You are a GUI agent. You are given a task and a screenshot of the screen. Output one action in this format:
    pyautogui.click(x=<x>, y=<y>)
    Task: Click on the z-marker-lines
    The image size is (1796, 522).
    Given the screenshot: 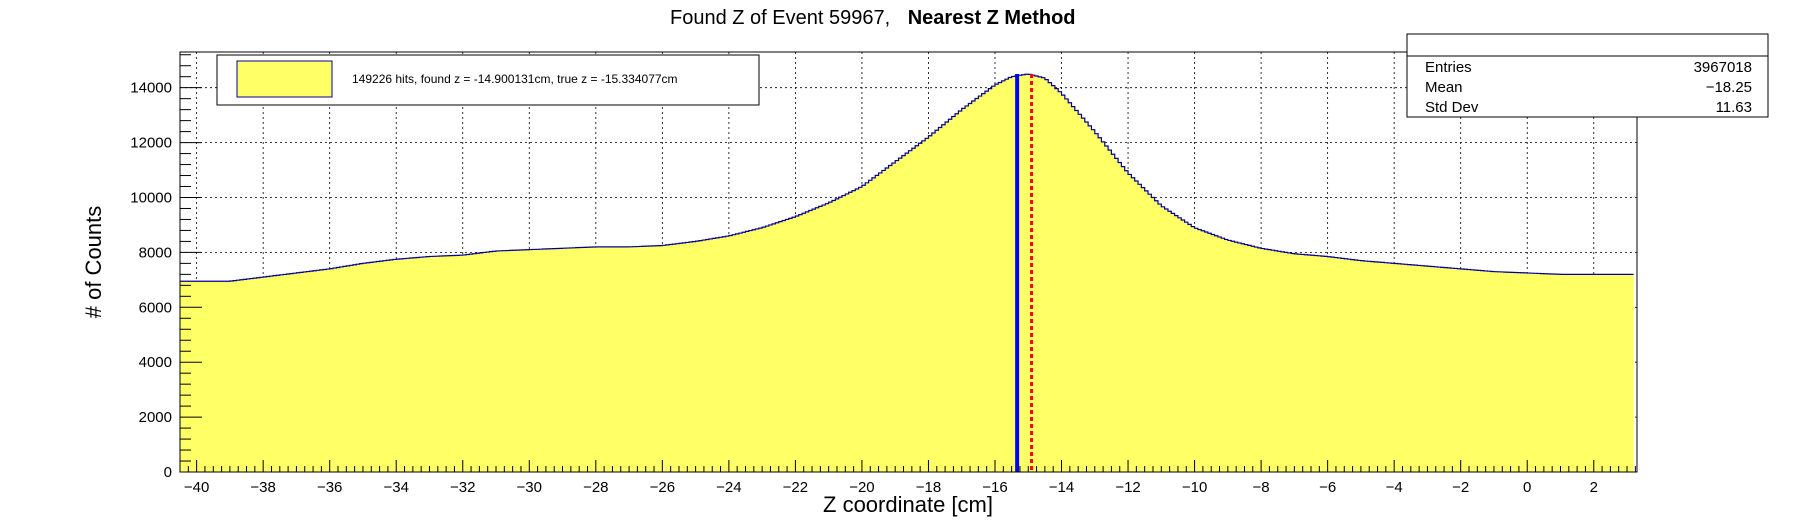 What is the action you would take?
    pyautogui.click(x=1024, y=272)
    